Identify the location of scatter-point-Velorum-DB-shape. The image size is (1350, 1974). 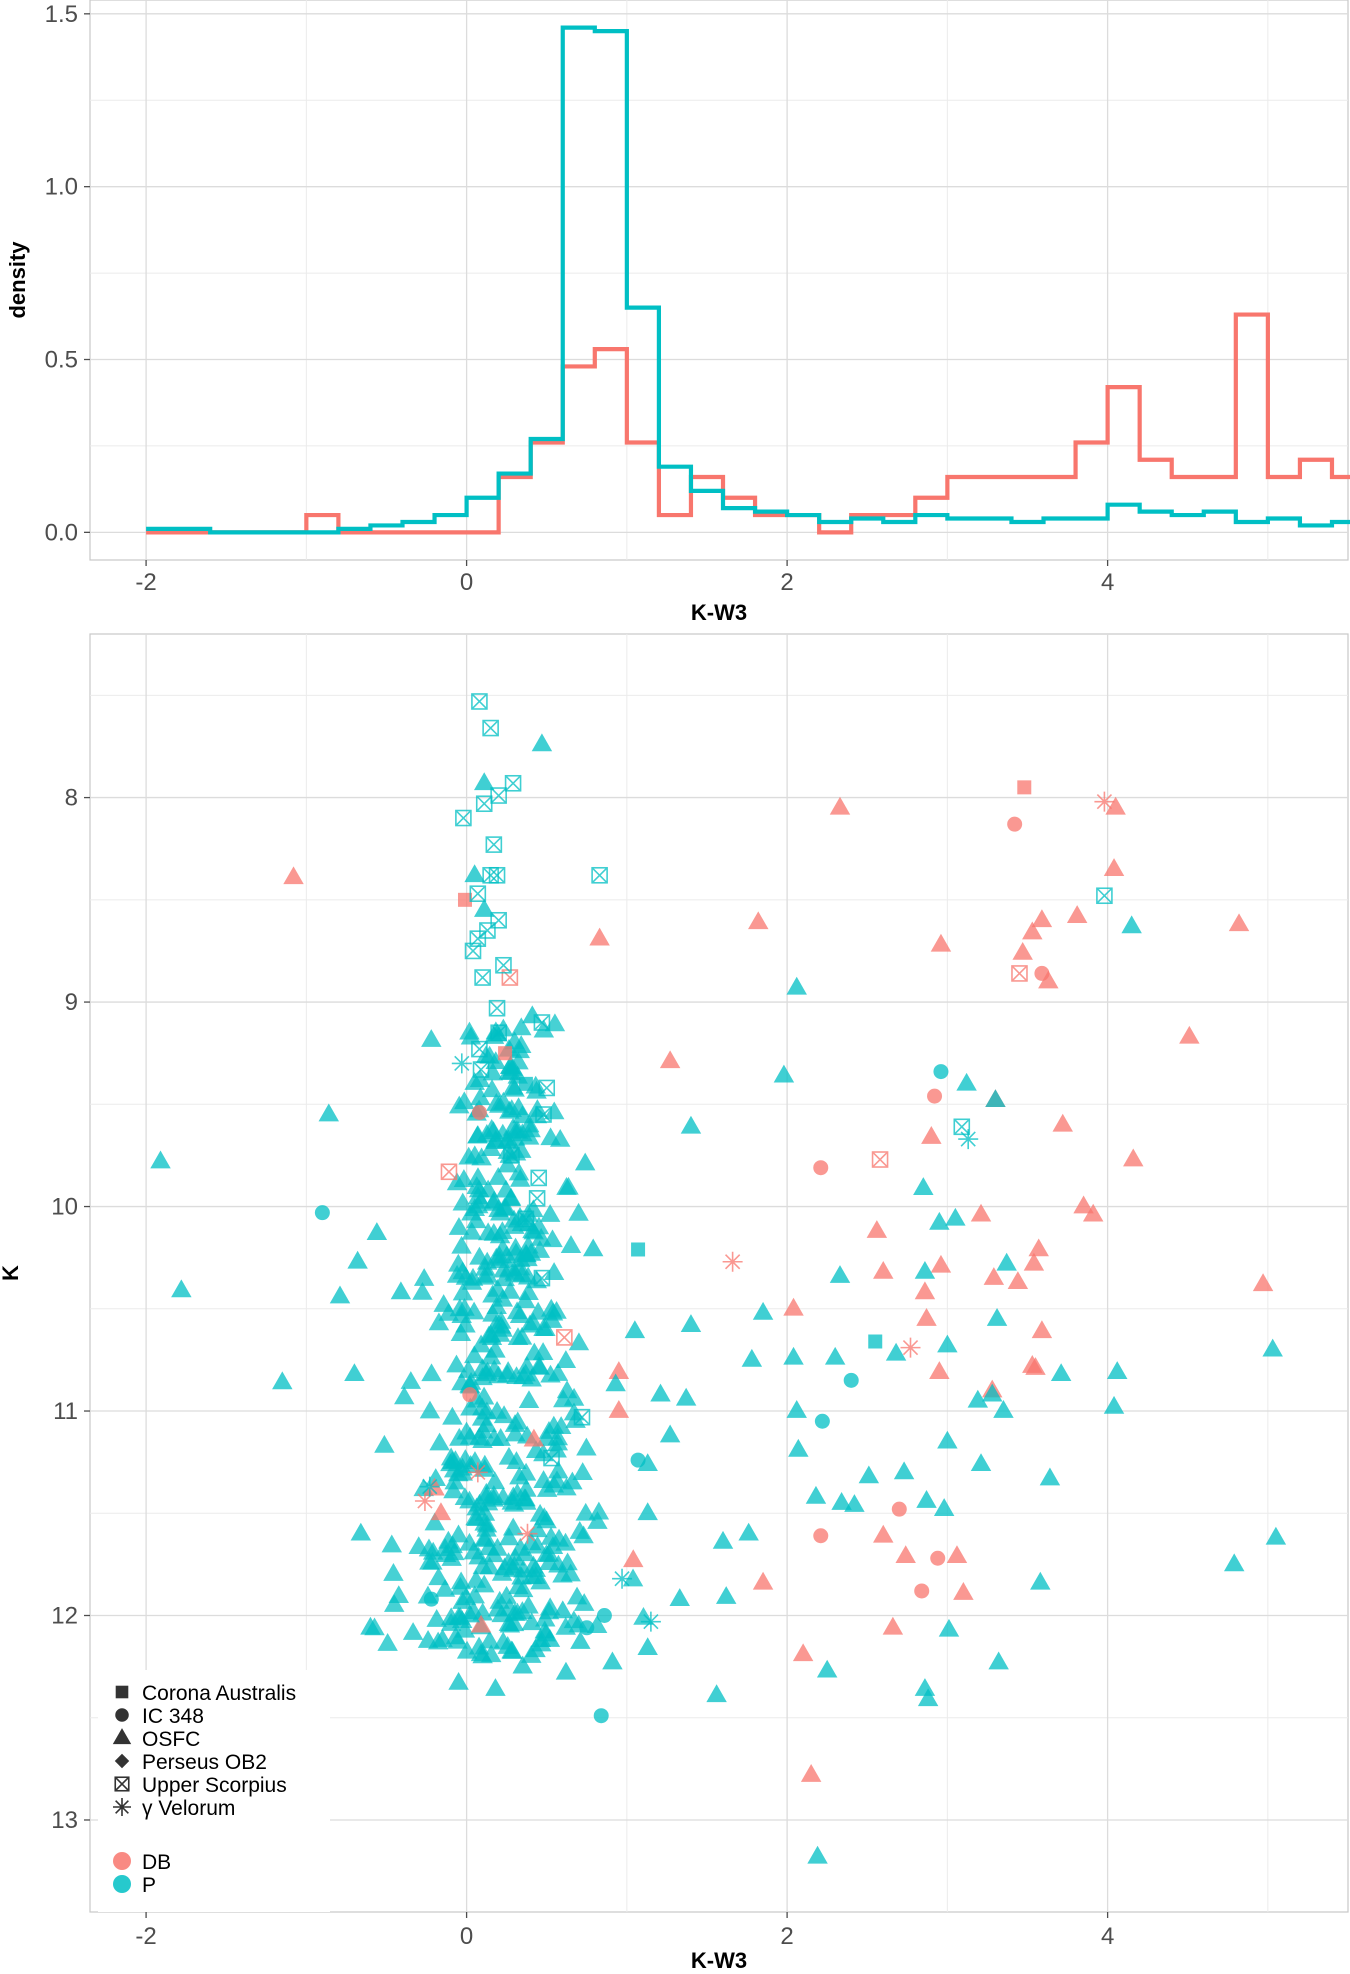
(477, 1472).